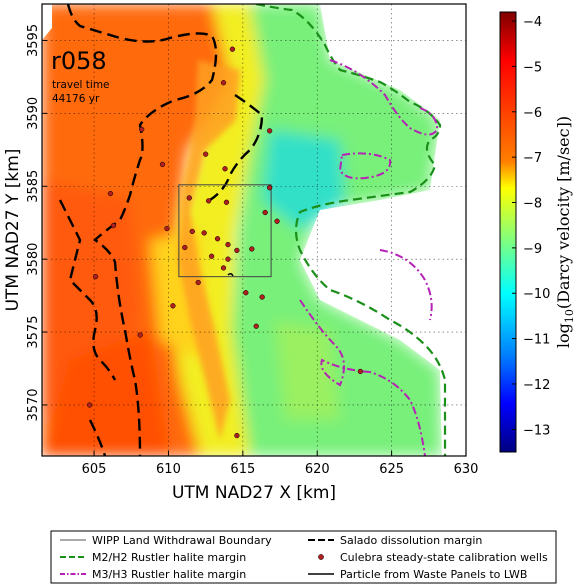 The width and height of the screenshot is (579, 586). What do you see at coordinates (532, 22) in the screenshot?
I see `colorbar-tick-label: −4` at bounding box center [532, 22].